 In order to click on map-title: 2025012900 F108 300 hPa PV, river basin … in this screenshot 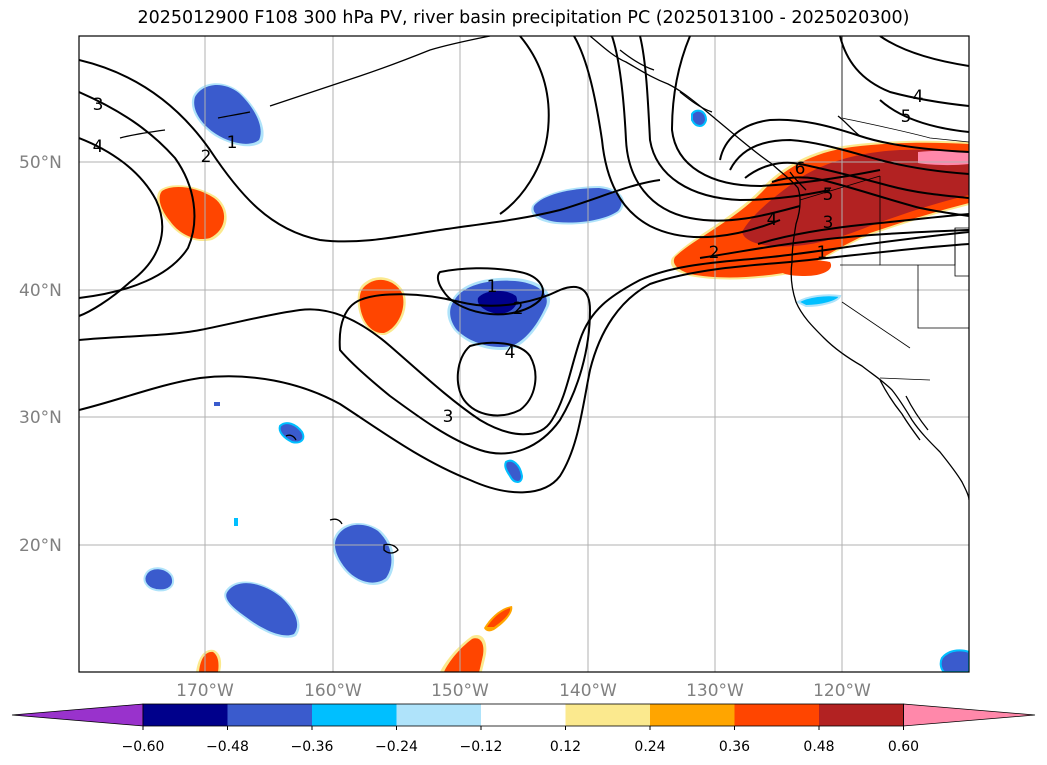, I will do `click(523, 18)`.